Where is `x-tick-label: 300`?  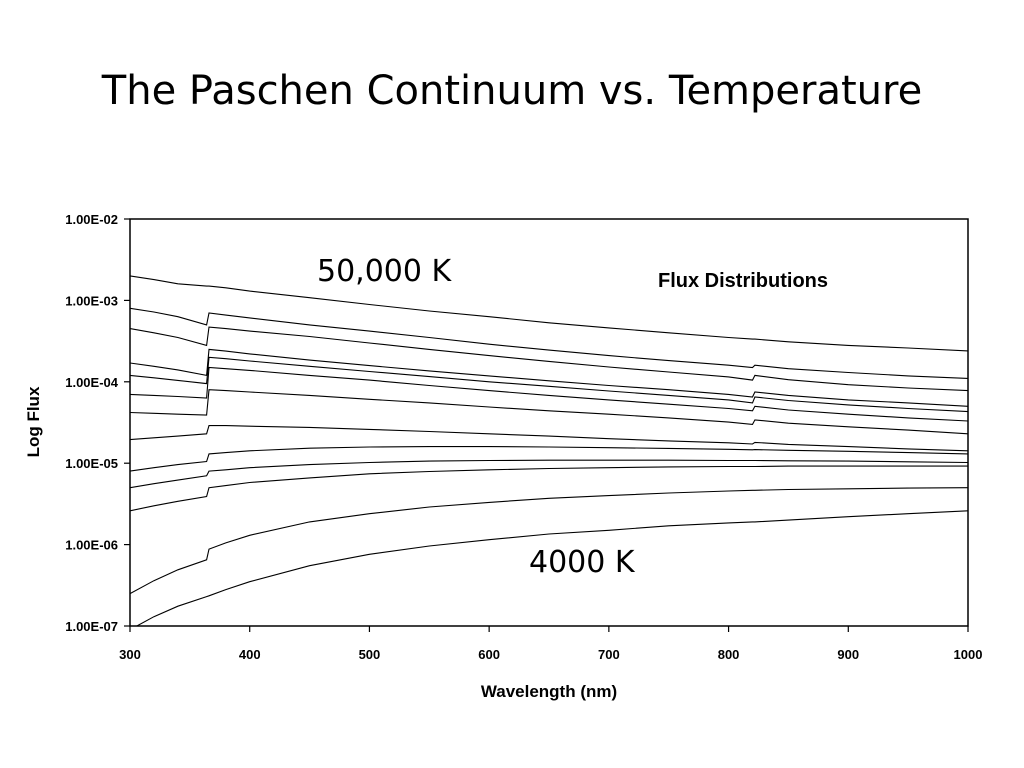 x-tick-label: 300 is located at coordinates (130, 654).